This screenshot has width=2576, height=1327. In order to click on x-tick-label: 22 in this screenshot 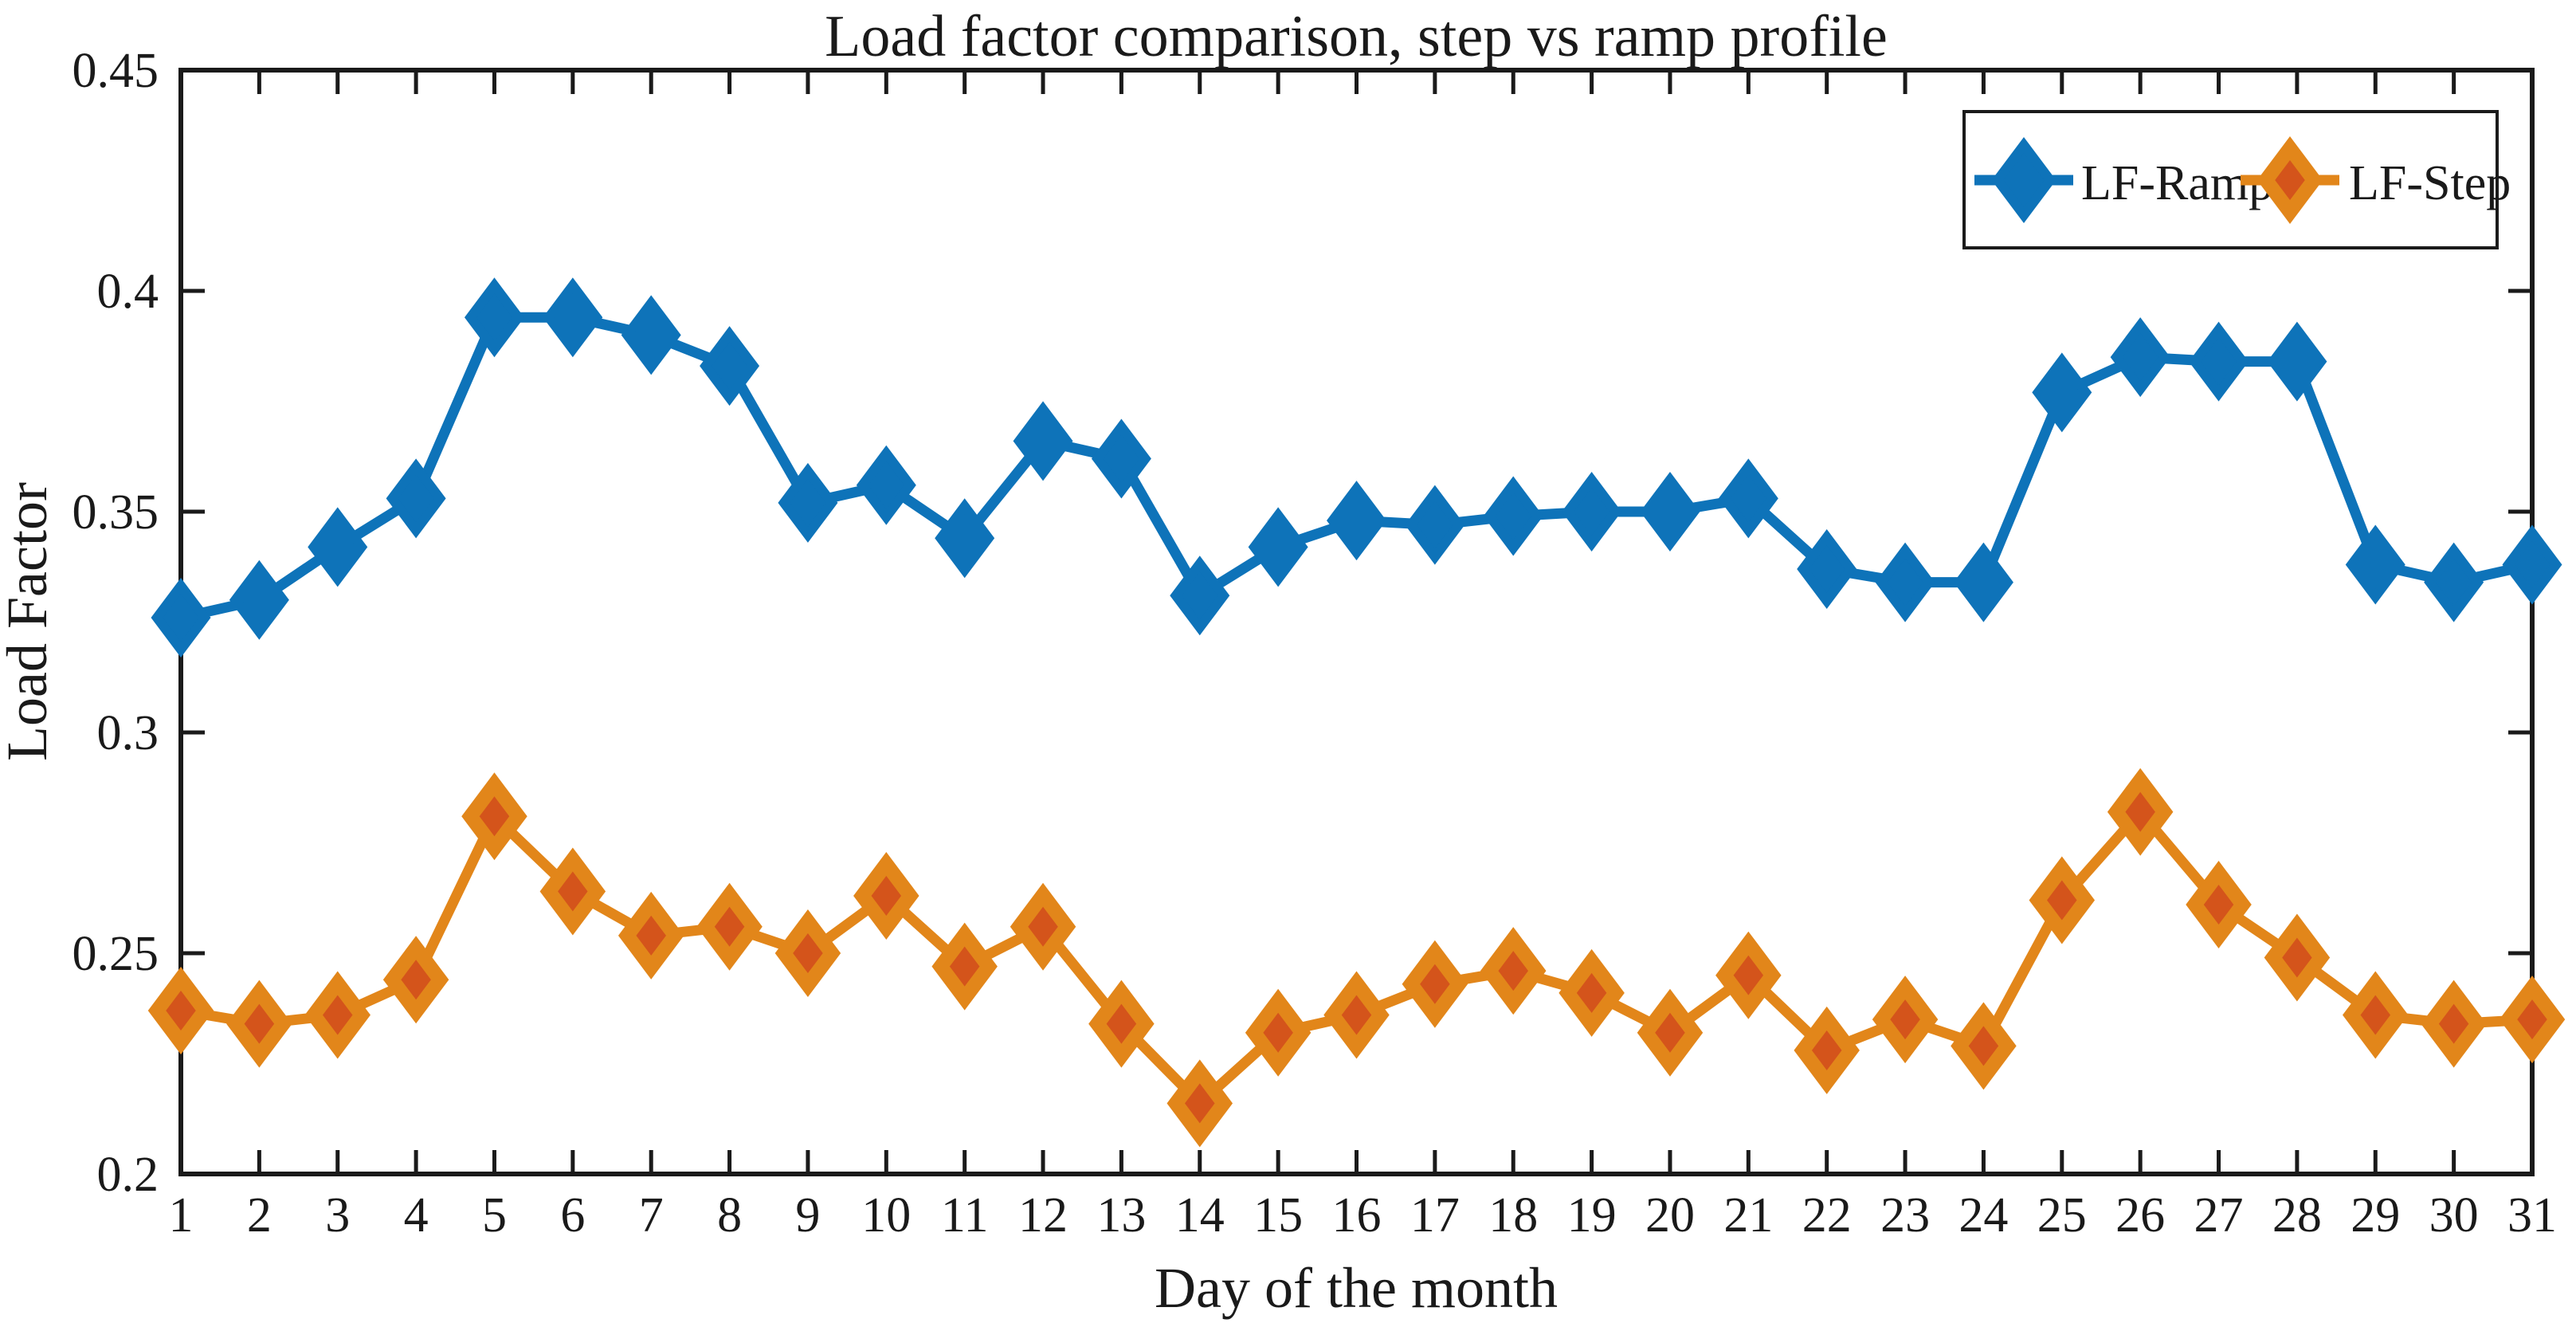, I will do `click(1827, 1215)`.